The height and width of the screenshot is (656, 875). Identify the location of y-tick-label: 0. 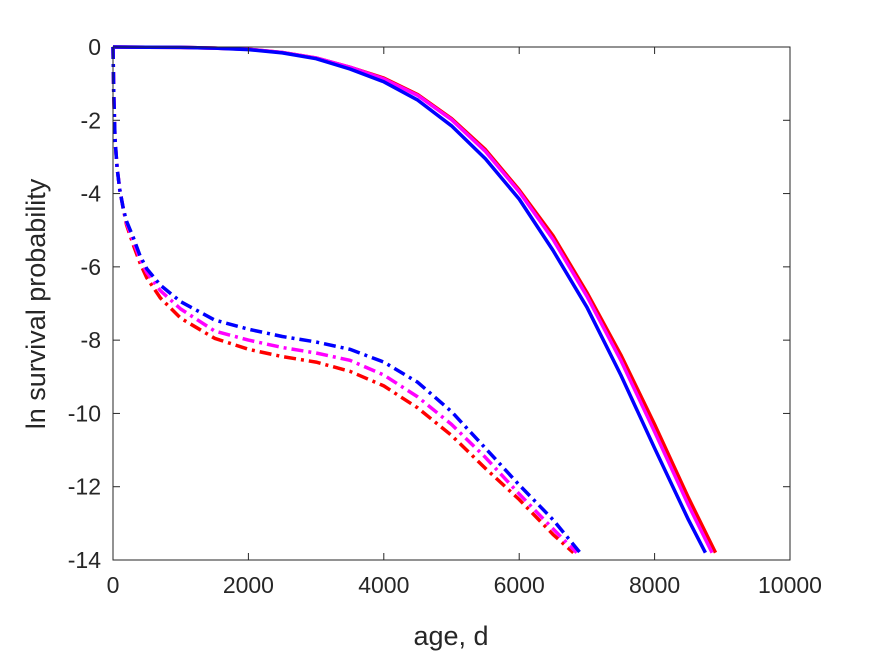
(94, 47).